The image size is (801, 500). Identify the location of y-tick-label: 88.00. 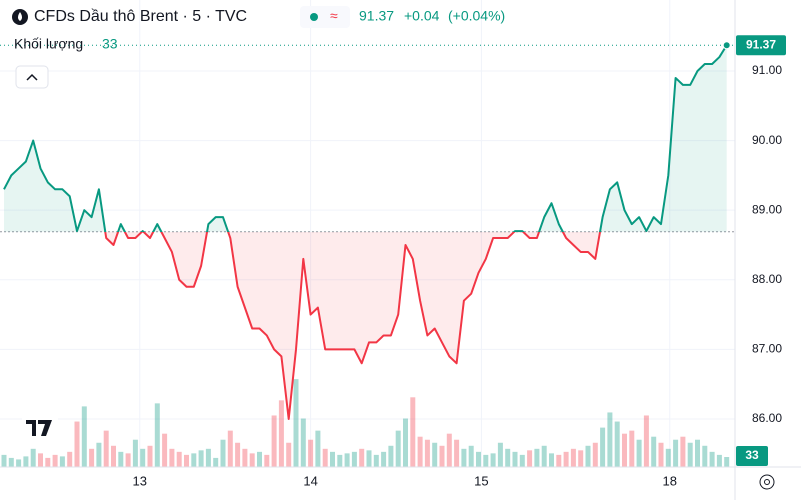
(767, 279).